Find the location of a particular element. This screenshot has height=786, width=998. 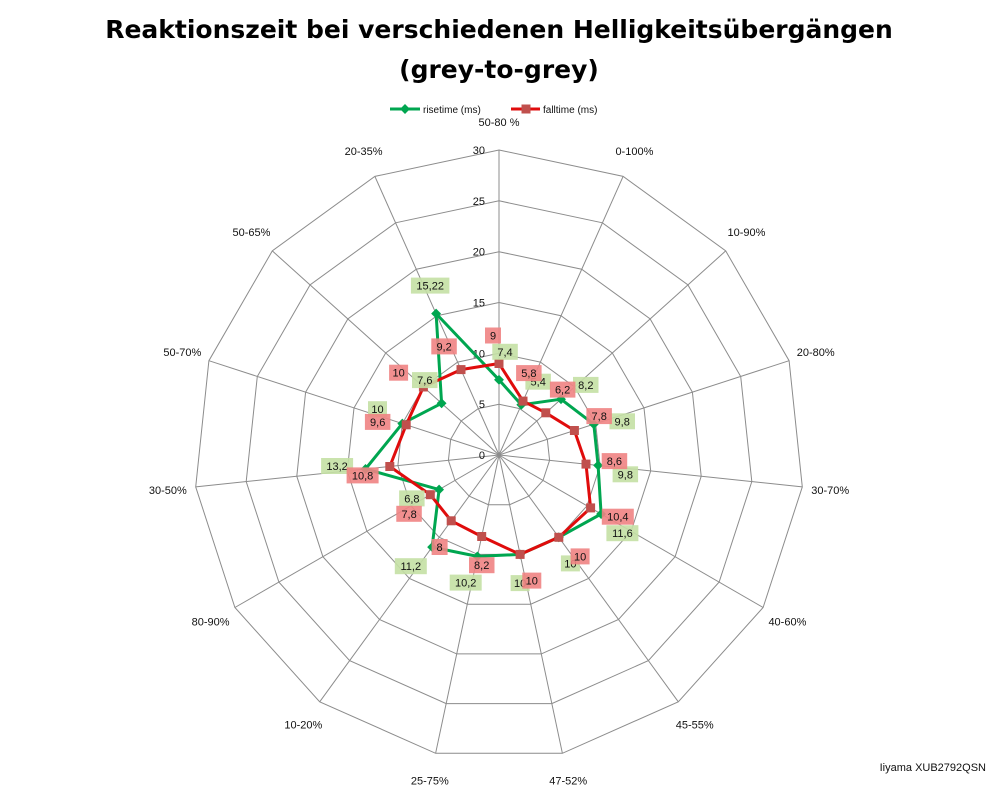

falltime-data-label: 9,6 is located at coordinates (377, 421).